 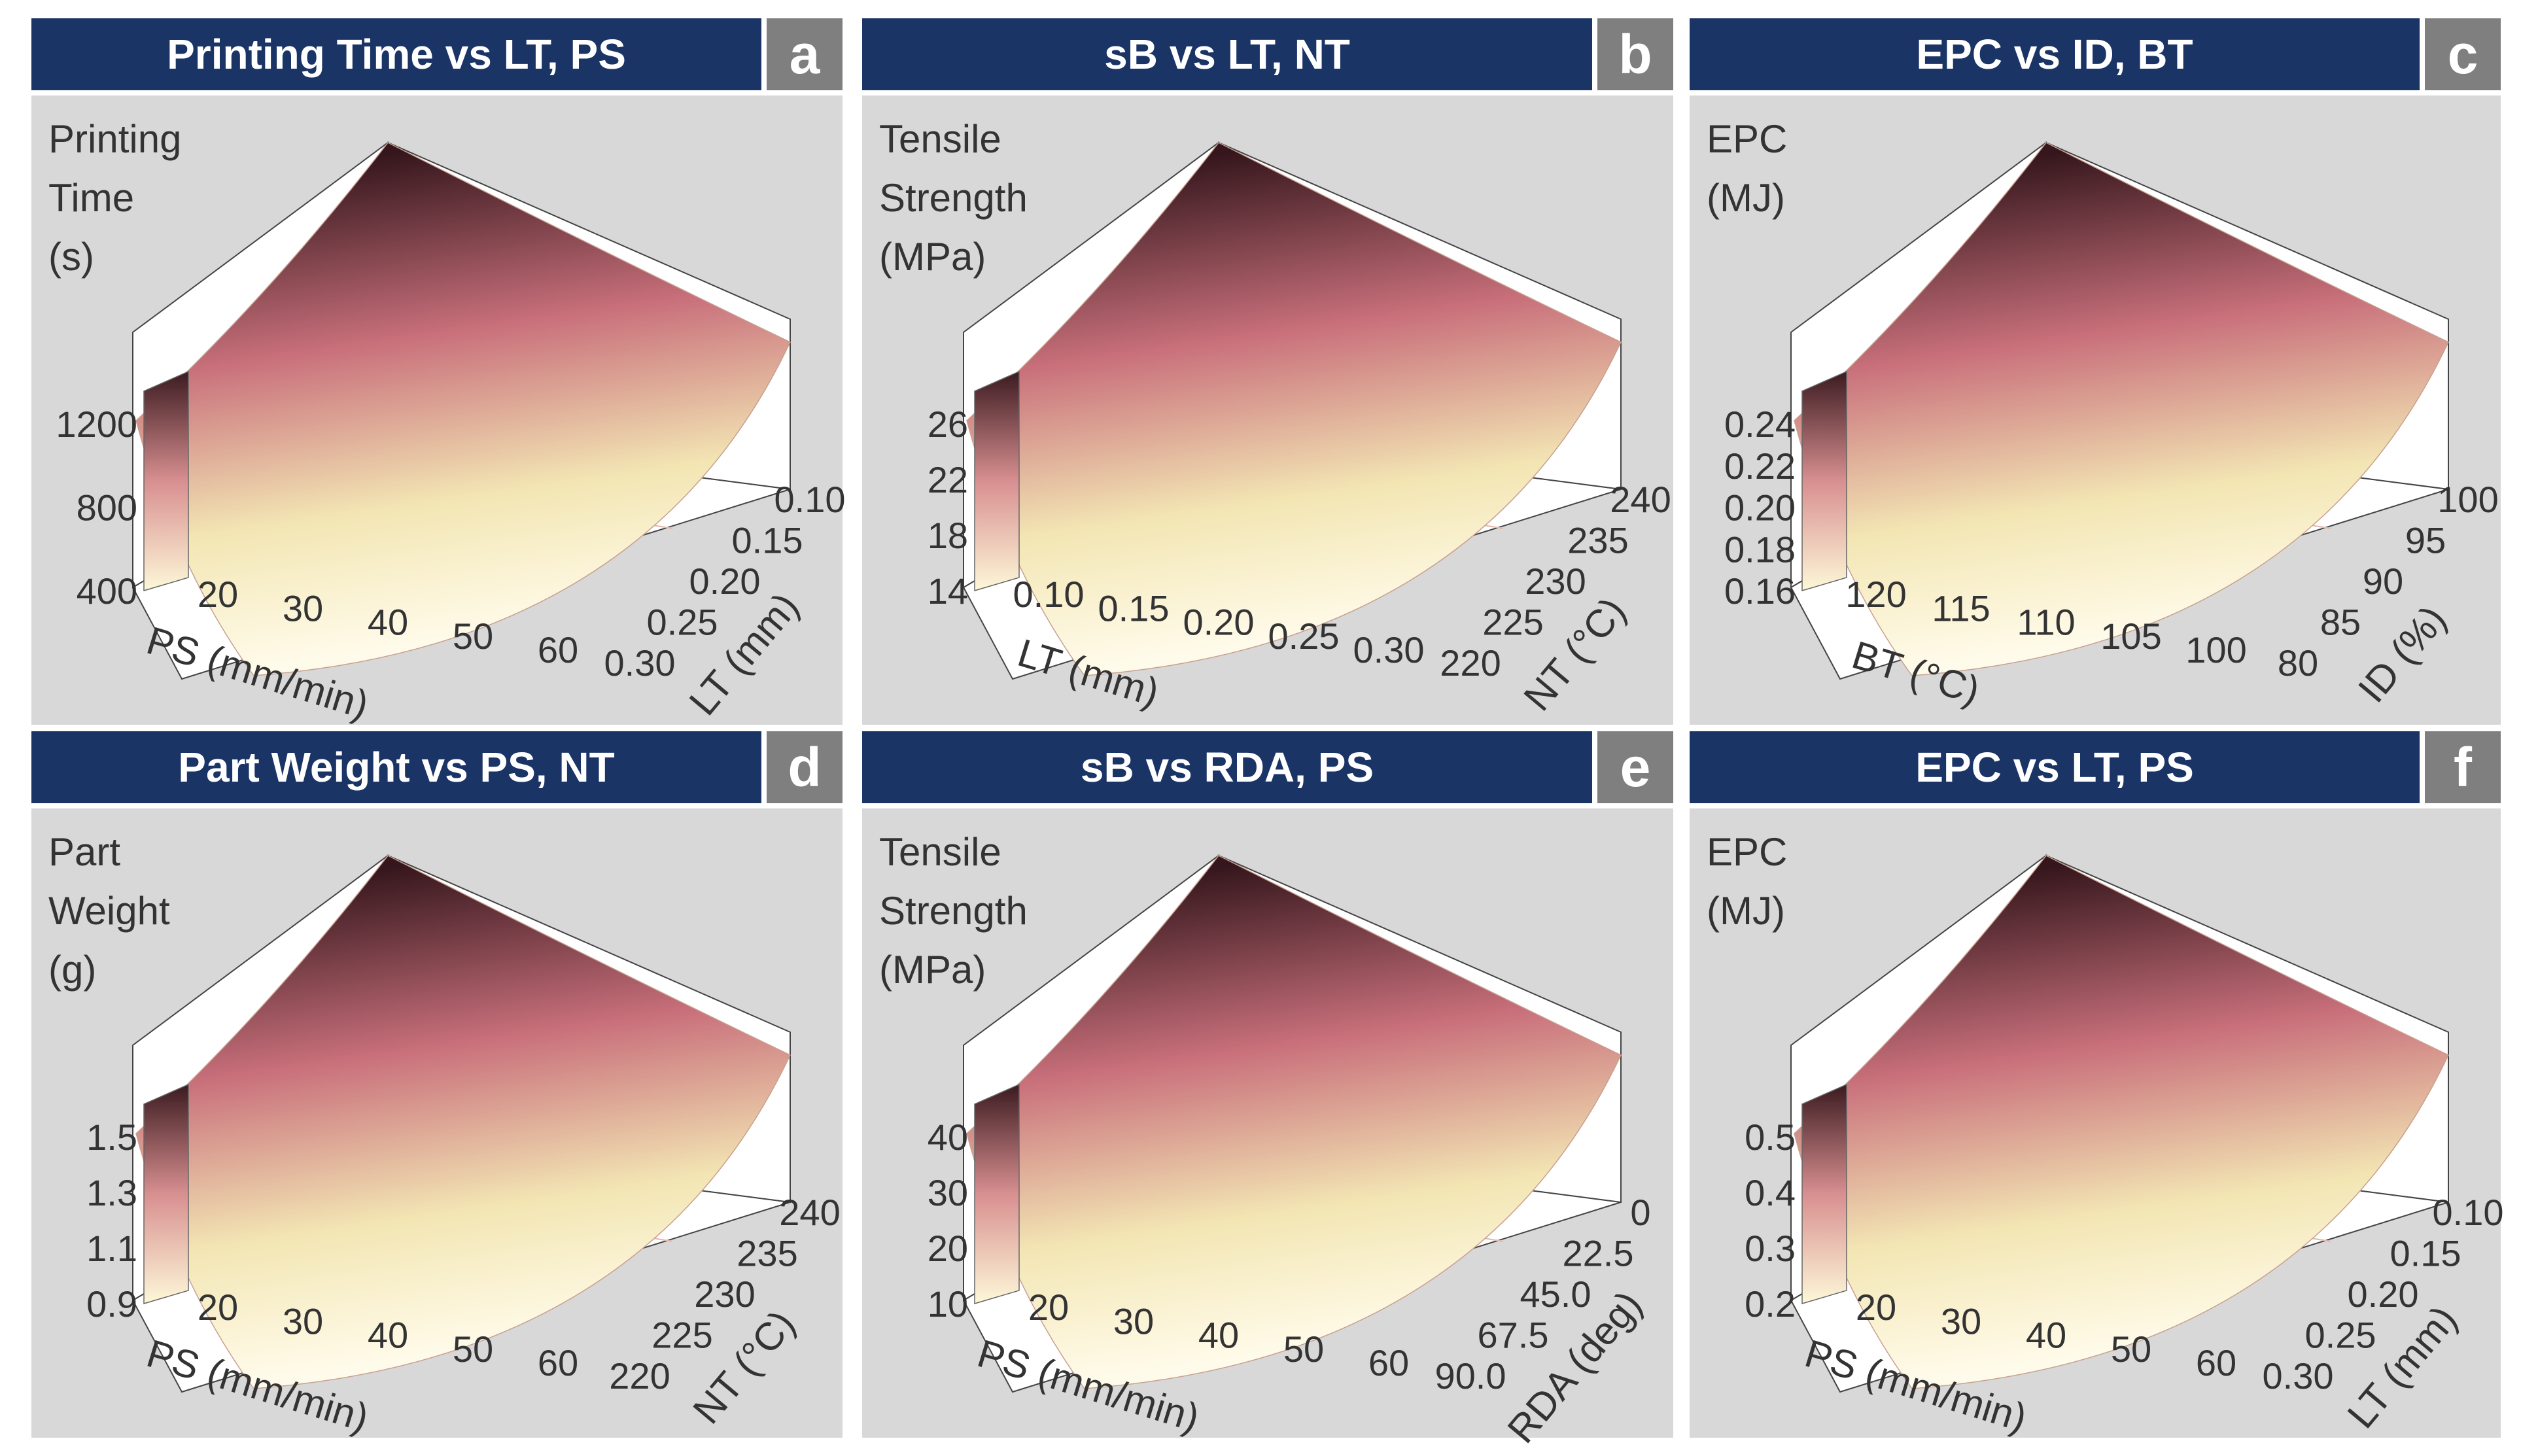 What do you see at coordinates (1471, 1375) in the screenshot?
I see `right-axis-tick-label: 90.0` at bounding box center [1471, 1375].